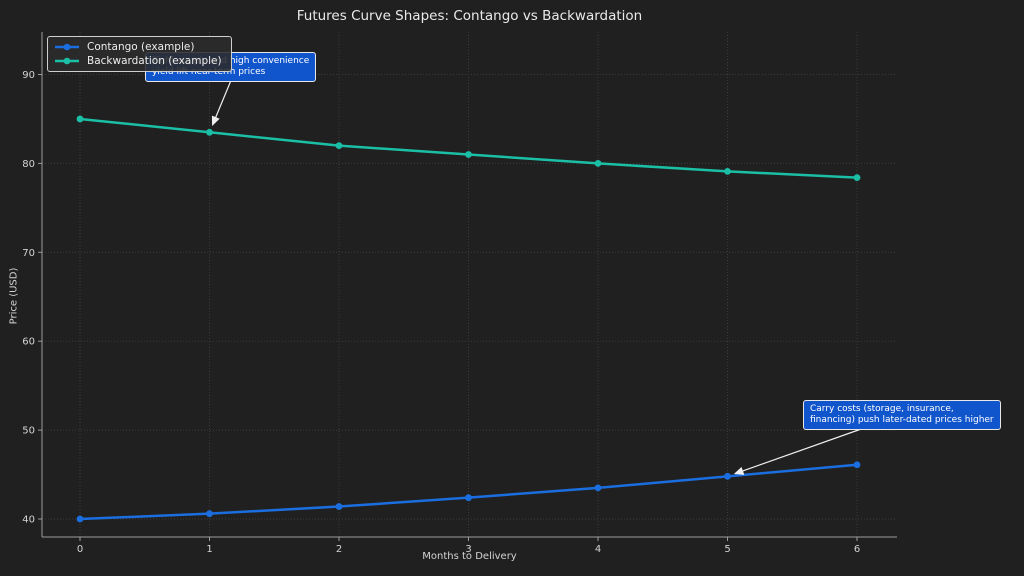  What do you see at coordinates (28, 342) in the screenshot?
I see `y-tick-label: 60` at bounding box center [28, 342].